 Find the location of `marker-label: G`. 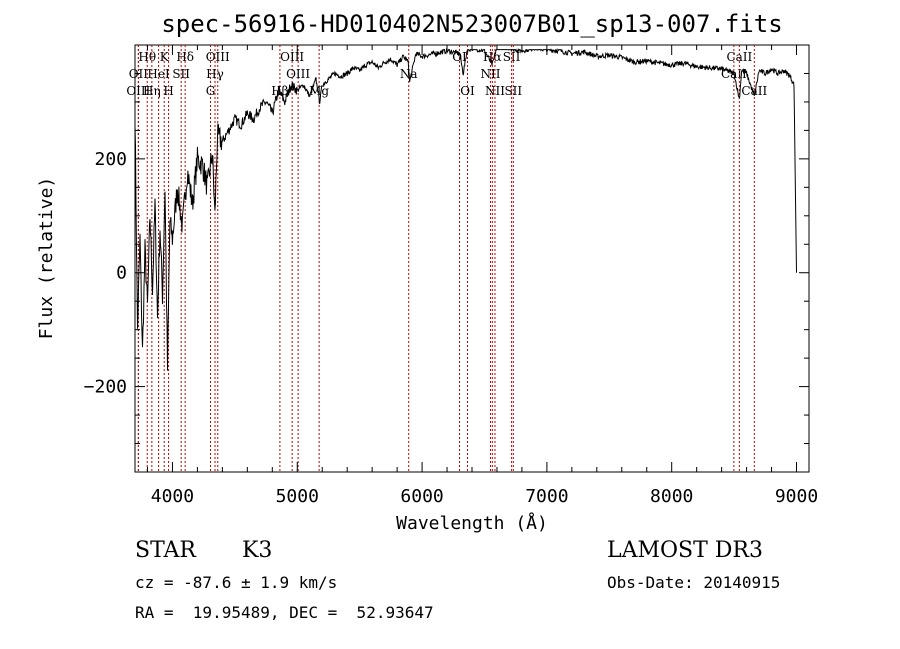

marker-label: G is located at coordinates (211, 91).